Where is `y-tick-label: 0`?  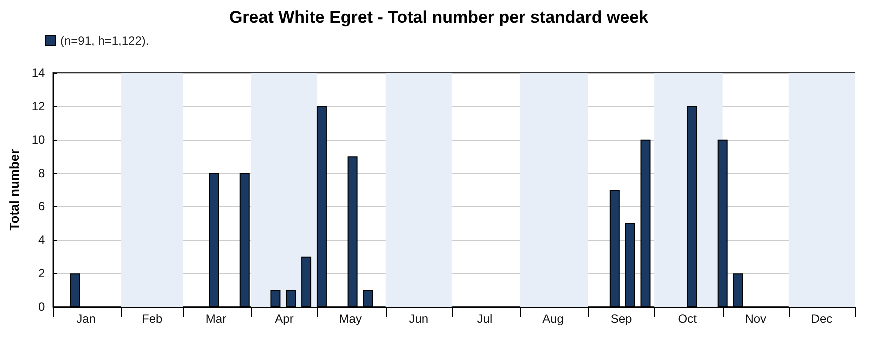 y-tick-label: 0 is located at coordinates (42, 307).